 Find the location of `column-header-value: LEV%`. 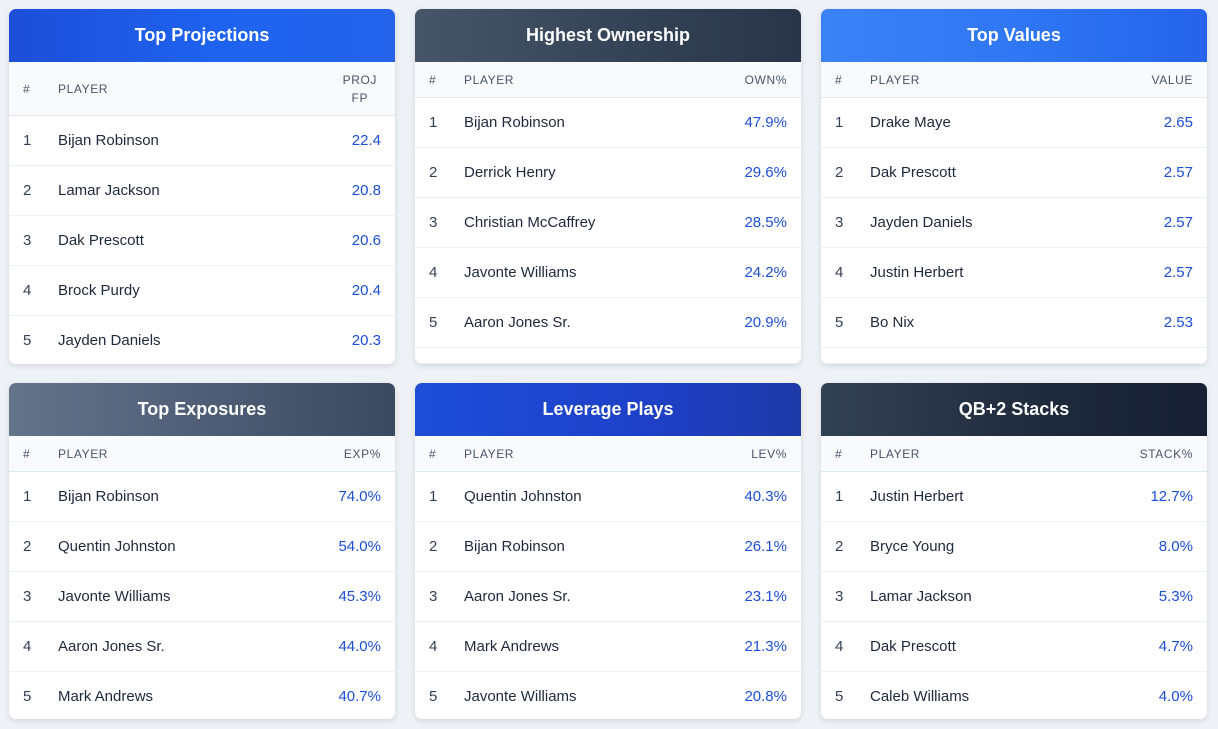

column-header-value: LEV% is located at coordinates (769, 453).